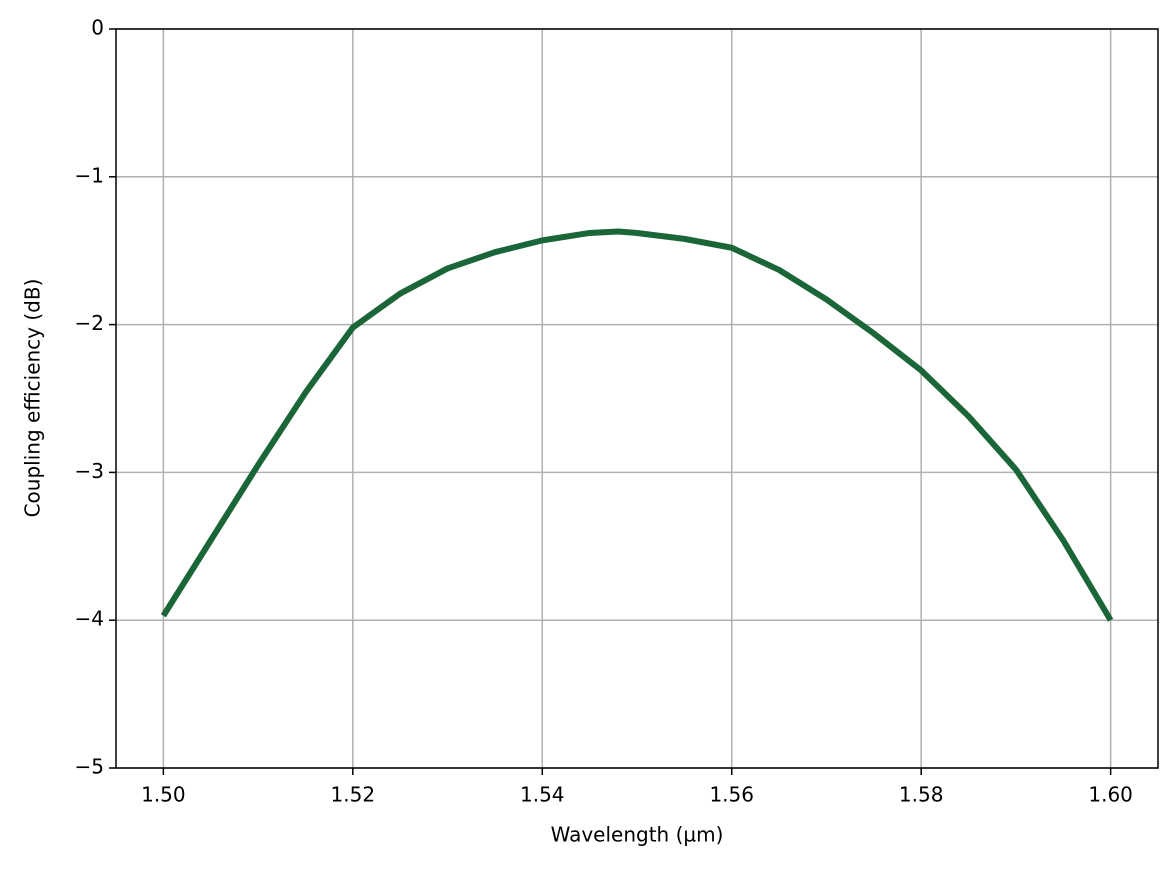 Image resolution: width=1176 pixels, height=871 pixels. Describe the element at coordinates (353, 795) in the screenshot. I see `x-tick-label: 1.52` at that location.